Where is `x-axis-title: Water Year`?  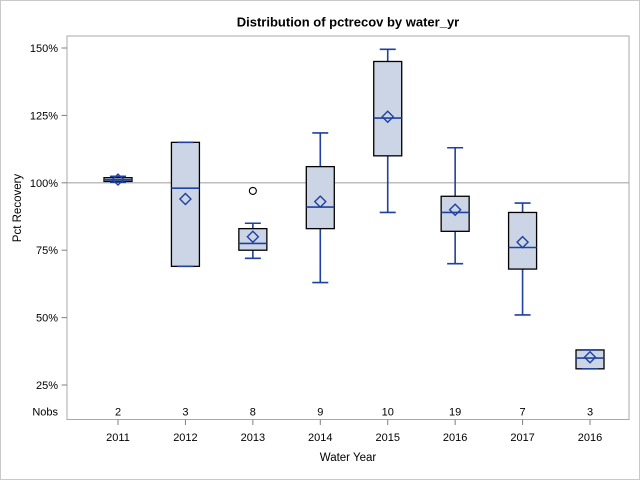
x-axis-title: Water Year is located at coordinates (348, 458).